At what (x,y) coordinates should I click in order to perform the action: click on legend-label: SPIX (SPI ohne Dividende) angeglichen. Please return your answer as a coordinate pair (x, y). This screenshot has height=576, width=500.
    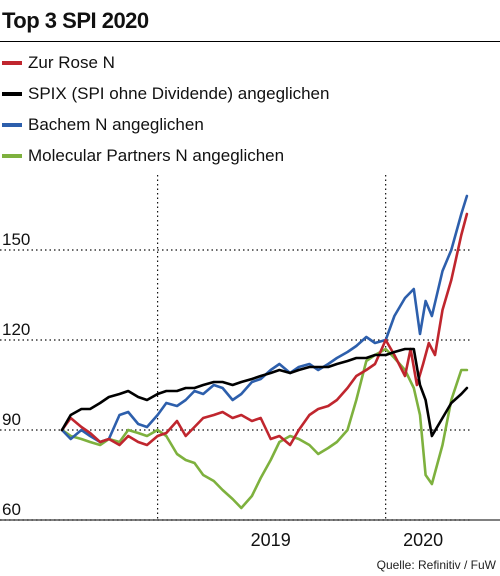
    Looking at the image, I should click on (179, 93).